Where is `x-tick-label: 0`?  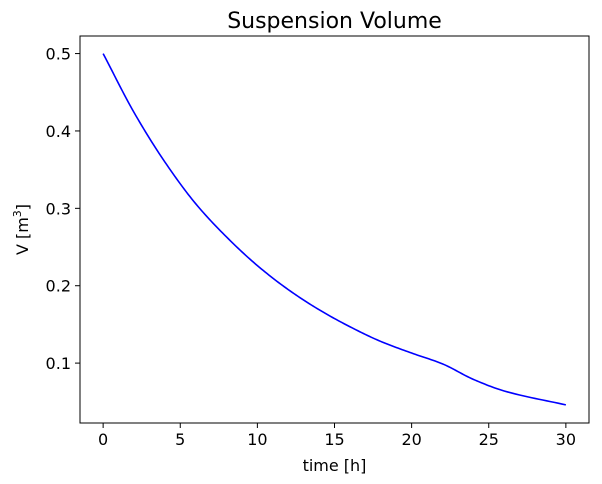
x-tick-label: 0 is located at coordinates (103, 439).